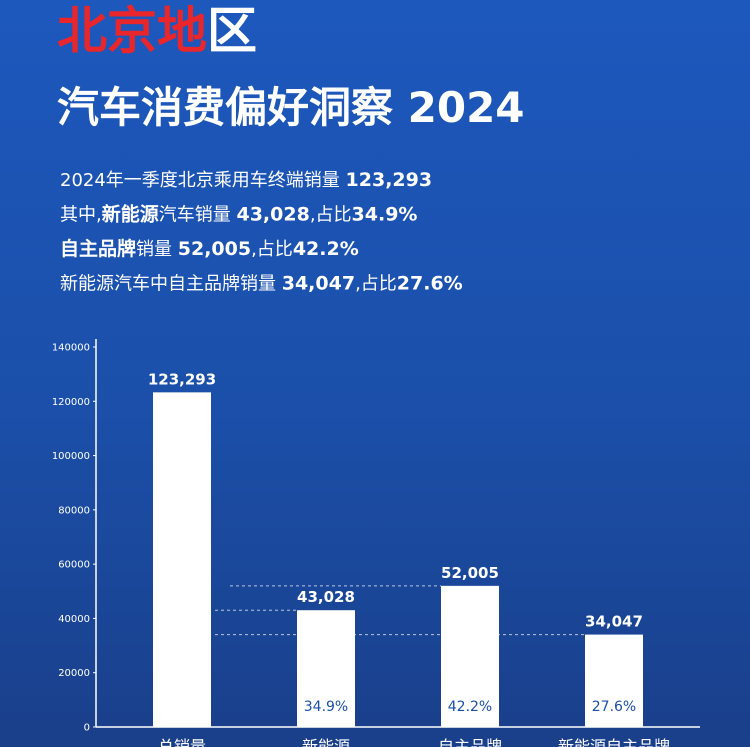  I want to click on share-label: 27.6%, so click(614, 707).